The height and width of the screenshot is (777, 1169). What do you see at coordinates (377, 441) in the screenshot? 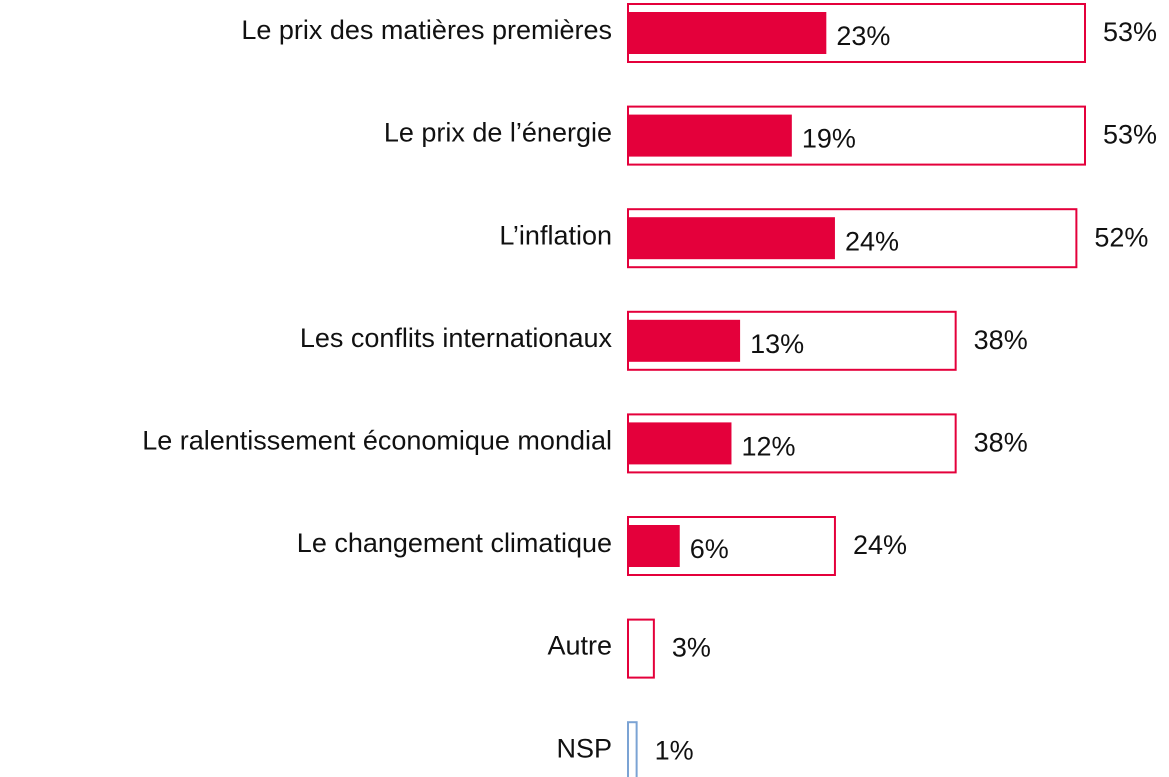
I see `category-label: Le ralentissement économique mondial` at bounding box center [377, 441].